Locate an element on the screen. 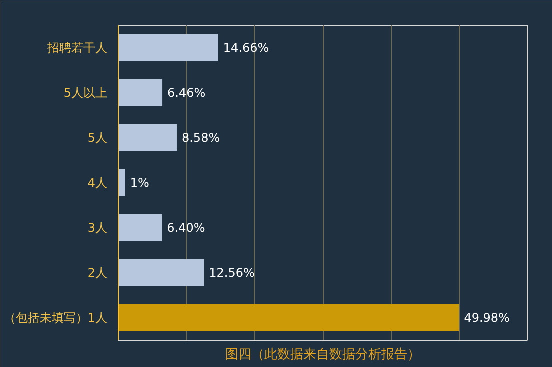  text: 图四（此数据来自数据分析报告） is located at coordinates (323, 355).